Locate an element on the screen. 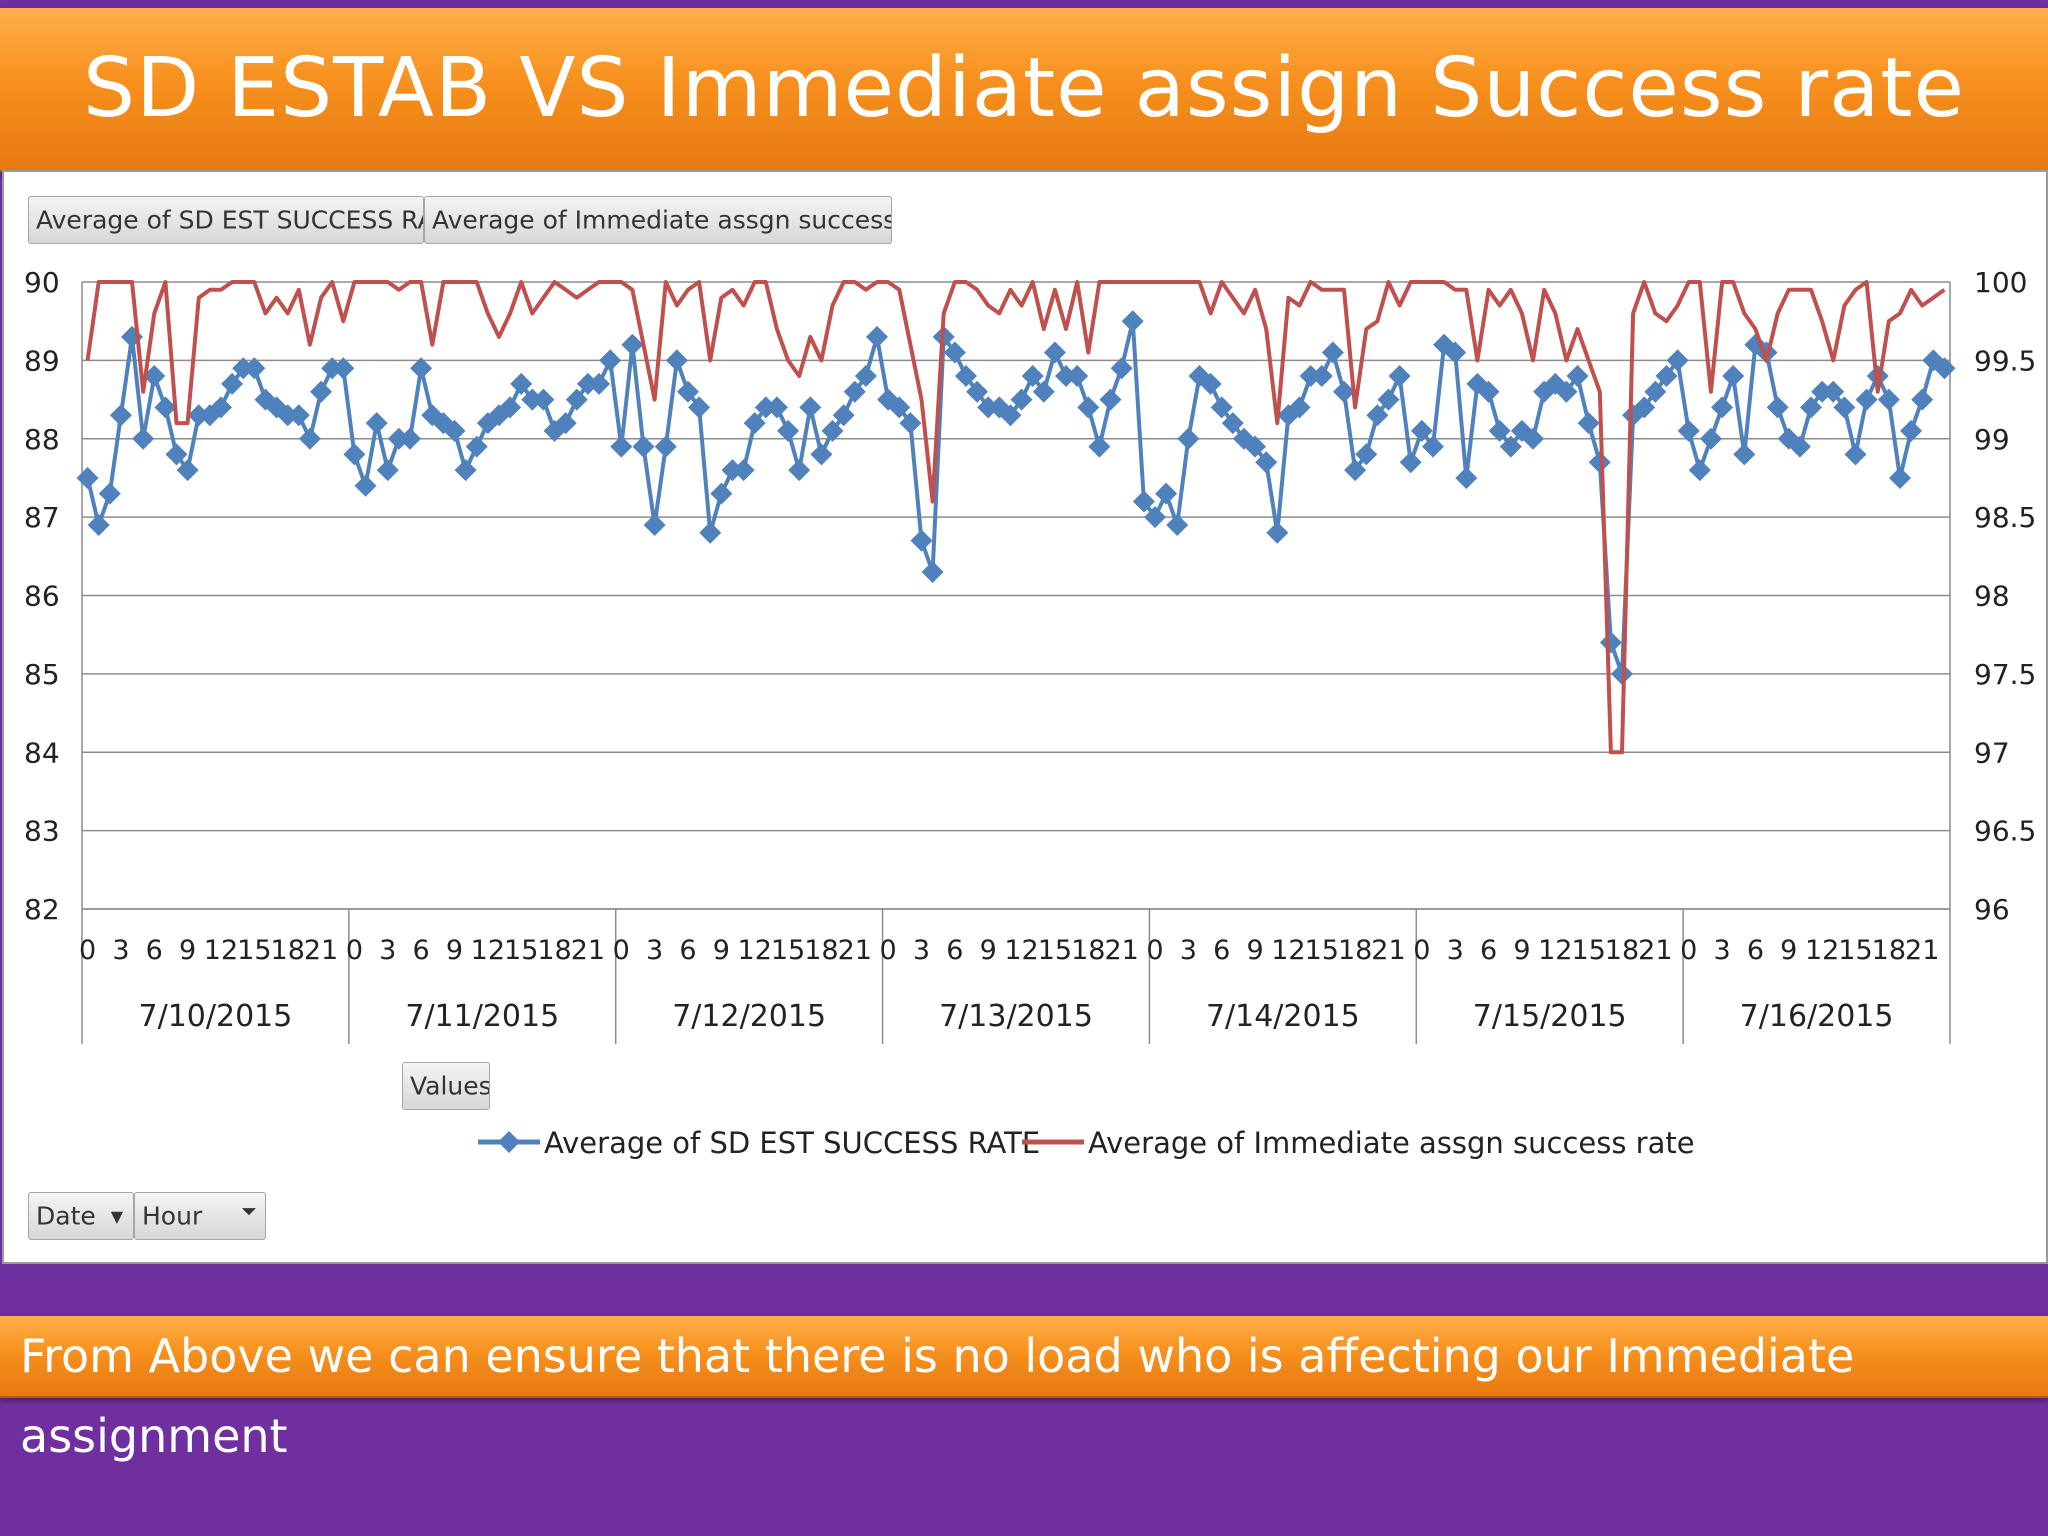 Image resolution: width=2048 pixels, height=1536 pixels. y-right-tick-label: 98 is located at coordinates (1992, 596).